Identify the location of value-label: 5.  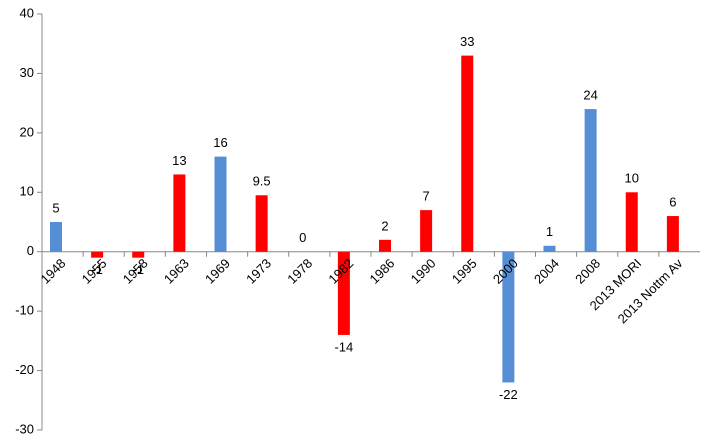
(55, 207).